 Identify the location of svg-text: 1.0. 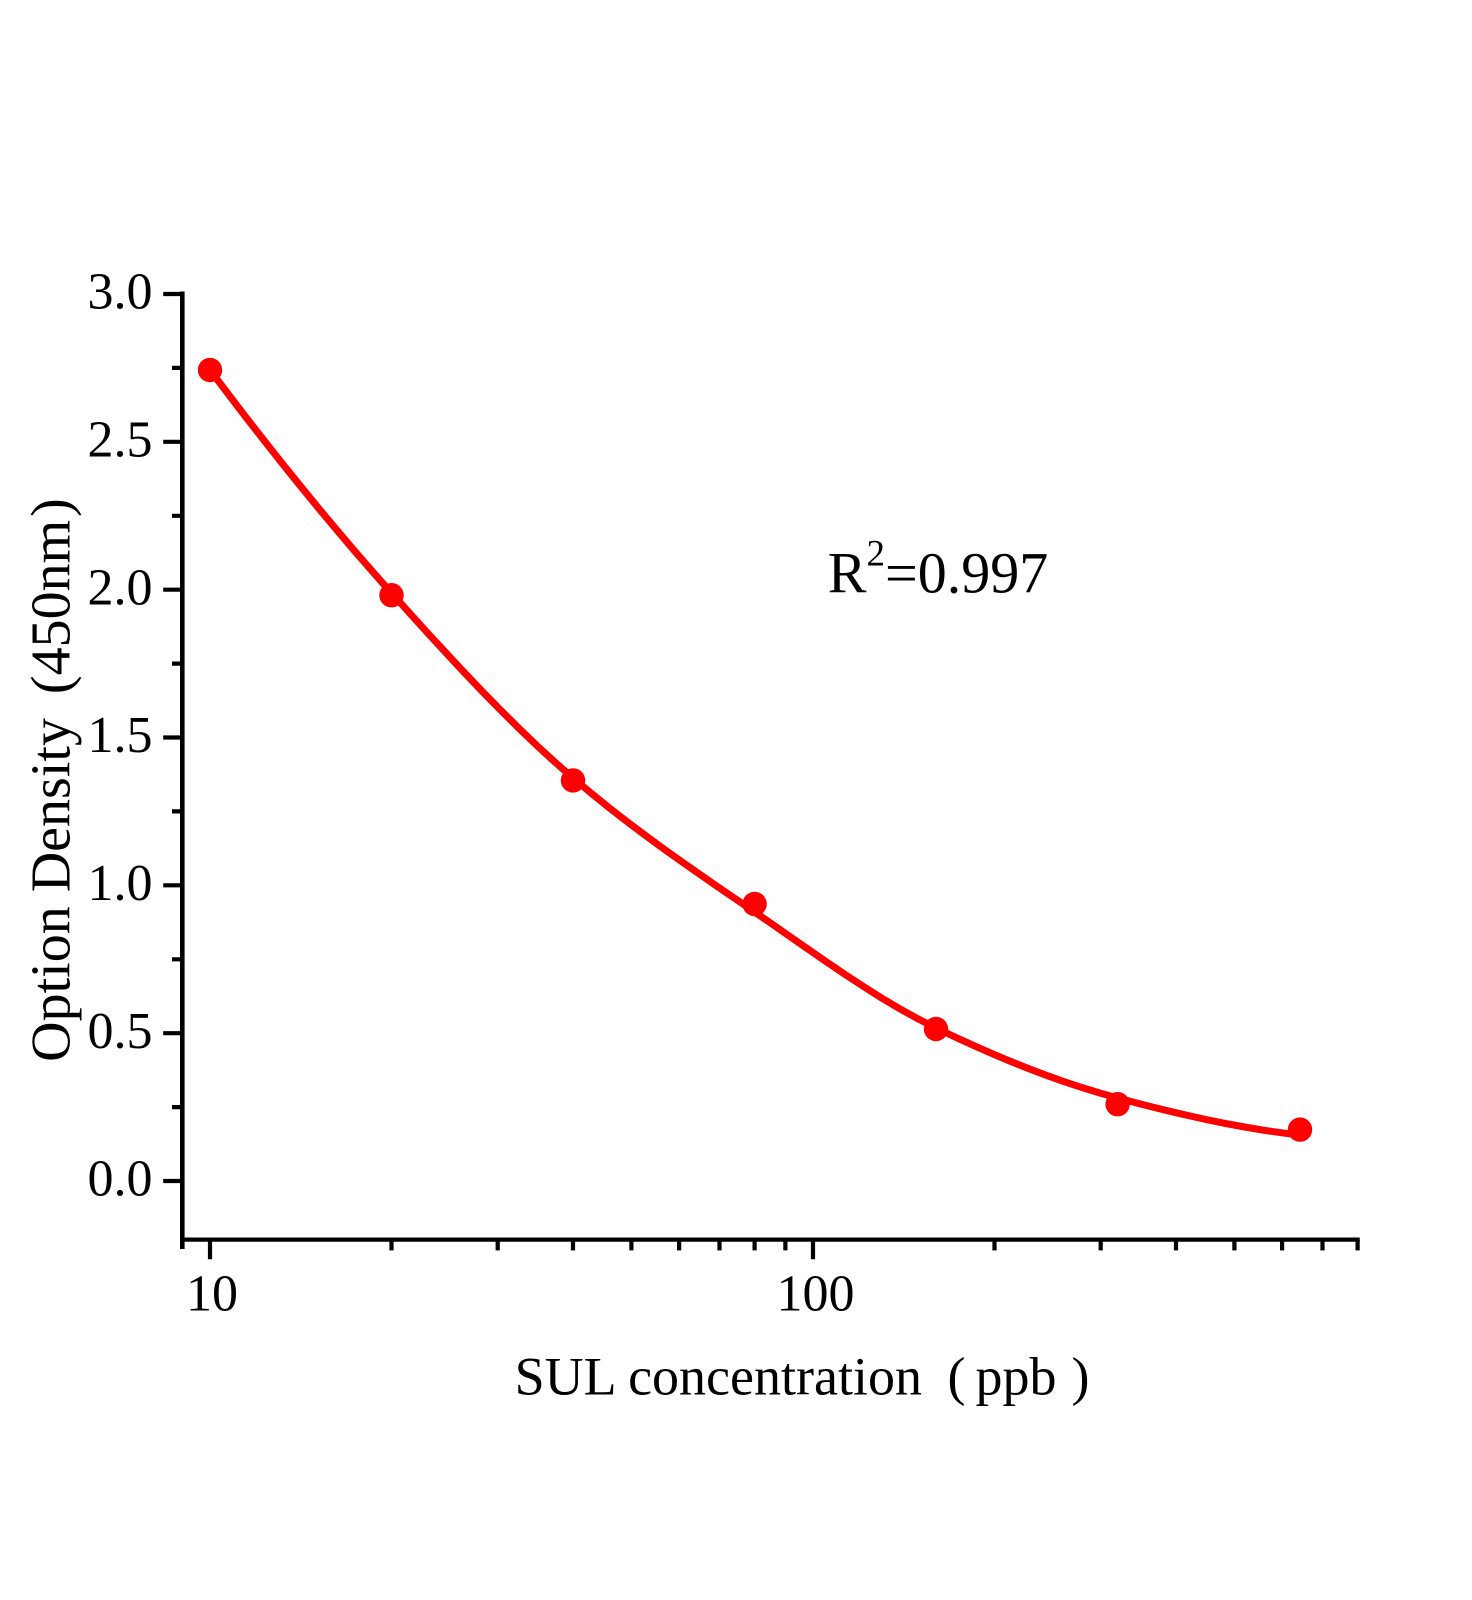
(120, 883).